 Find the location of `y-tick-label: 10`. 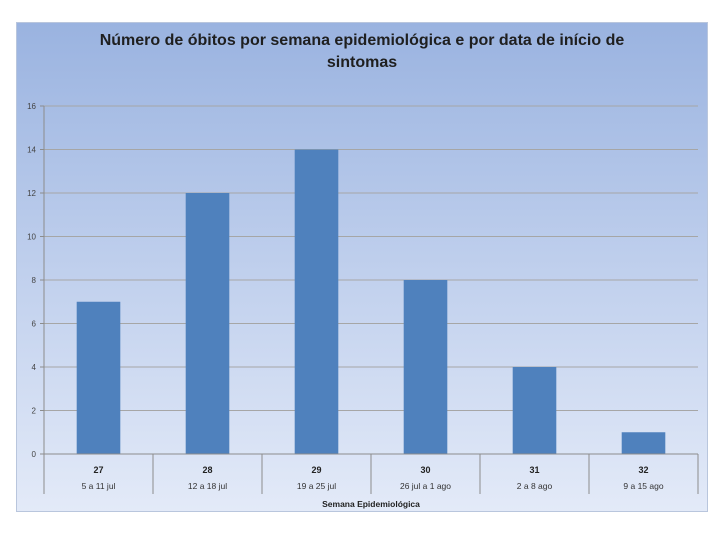

y-tick-label: 10 is located at coordinates (31, 237).